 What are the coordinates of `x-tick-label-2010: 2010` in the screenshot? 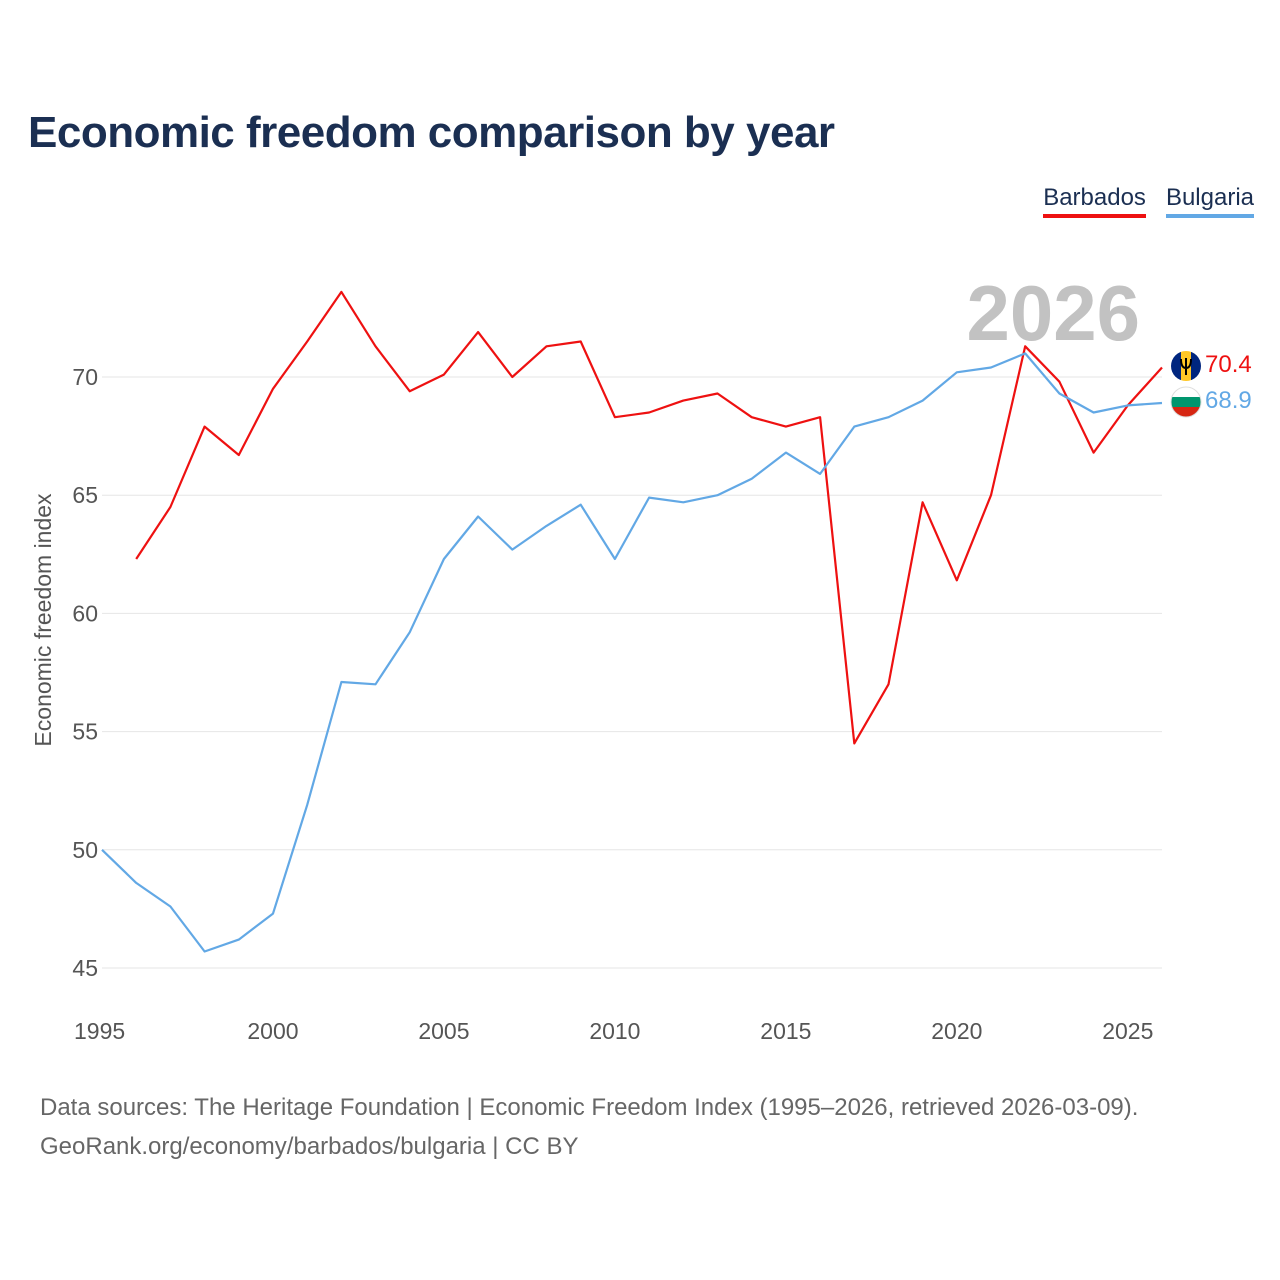 It's located at (614, 1031).